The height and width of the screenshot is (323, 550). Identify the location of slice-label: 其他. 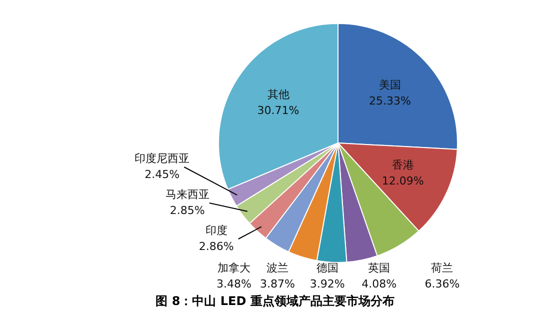
(278, 95).